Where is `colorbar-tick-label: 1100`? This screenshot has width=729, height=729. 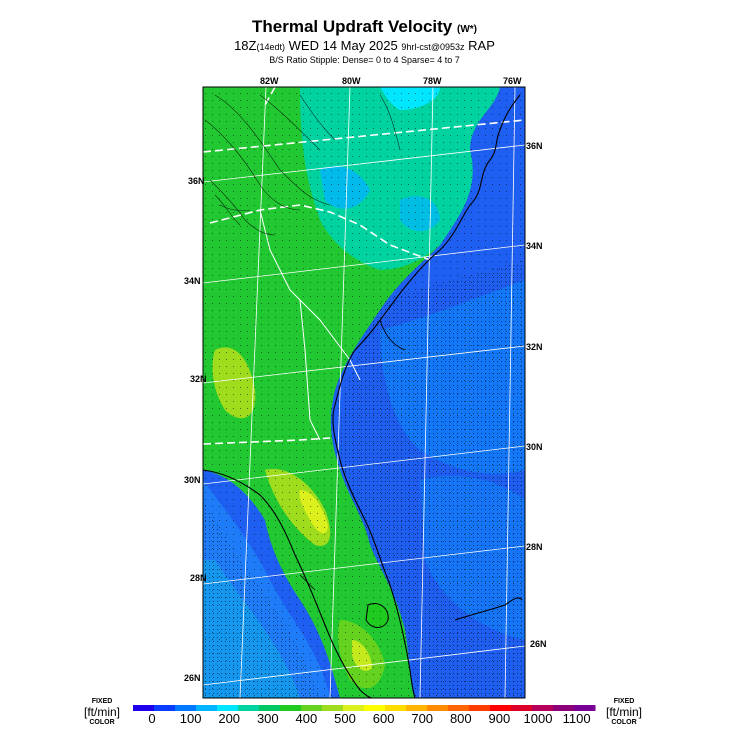
colorbar-tick-label: 1100 is located at coordinates (576, 718).